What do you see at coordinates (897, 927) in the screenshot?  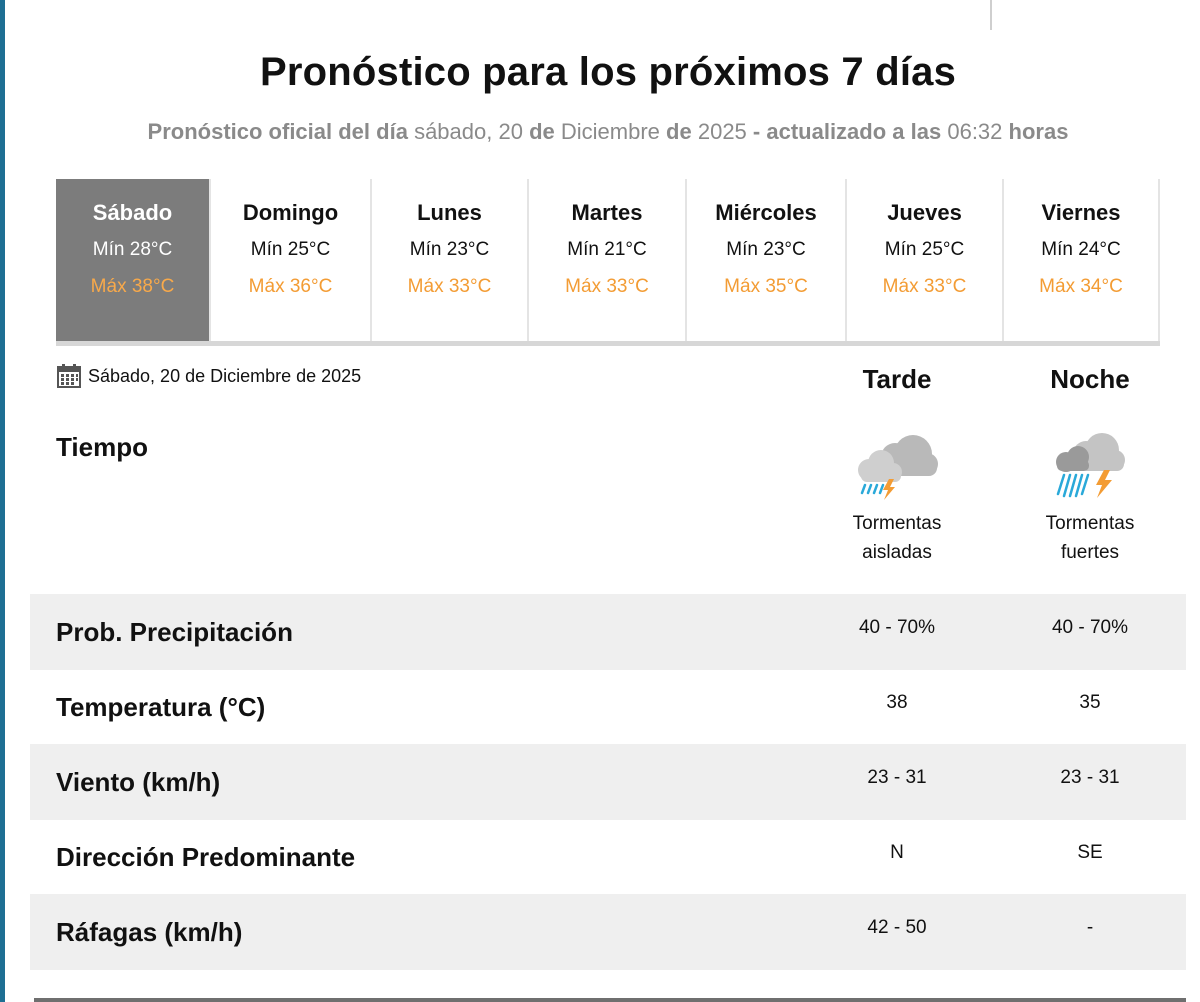 I see `value-tarde: 42 - 50` at bounding box center [897, 927].